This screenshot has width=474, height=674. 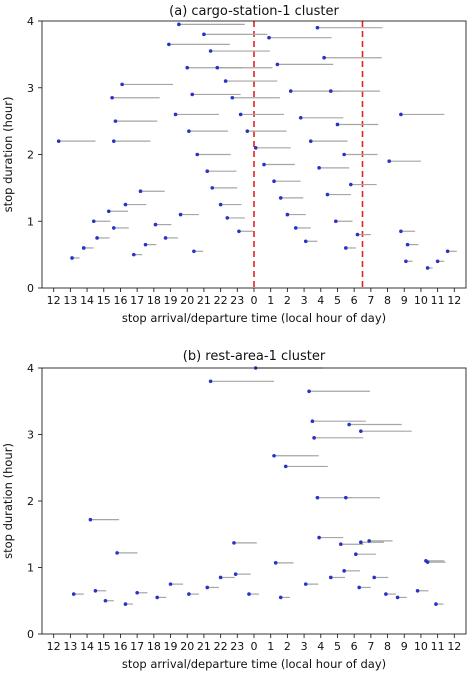 I want to click on y-tick-label: 0, so click(x=30, y=634).